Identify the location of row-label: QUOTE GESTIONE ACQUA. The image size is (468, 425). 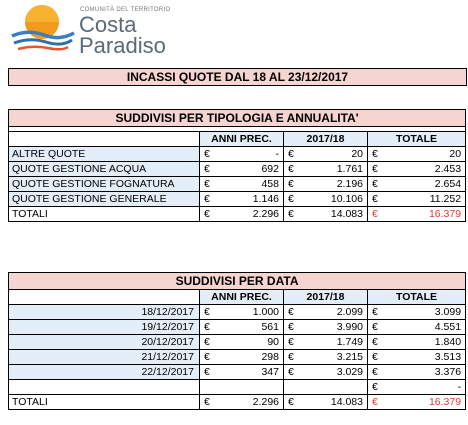
(104, 169).